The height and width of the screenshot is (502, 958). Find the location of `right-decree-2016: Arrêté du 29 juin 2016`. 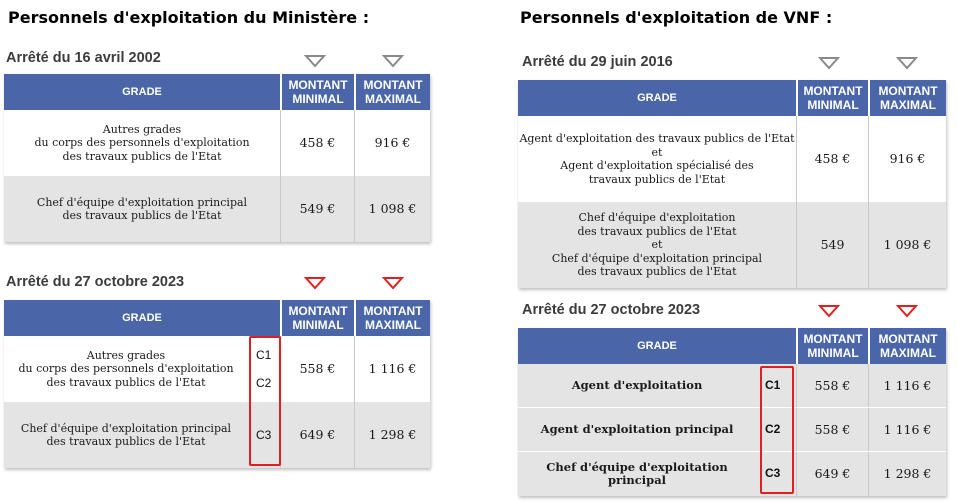

right-decree-2016: Arrêté du 29 juin 2016 is located at coordinates (597, 62).